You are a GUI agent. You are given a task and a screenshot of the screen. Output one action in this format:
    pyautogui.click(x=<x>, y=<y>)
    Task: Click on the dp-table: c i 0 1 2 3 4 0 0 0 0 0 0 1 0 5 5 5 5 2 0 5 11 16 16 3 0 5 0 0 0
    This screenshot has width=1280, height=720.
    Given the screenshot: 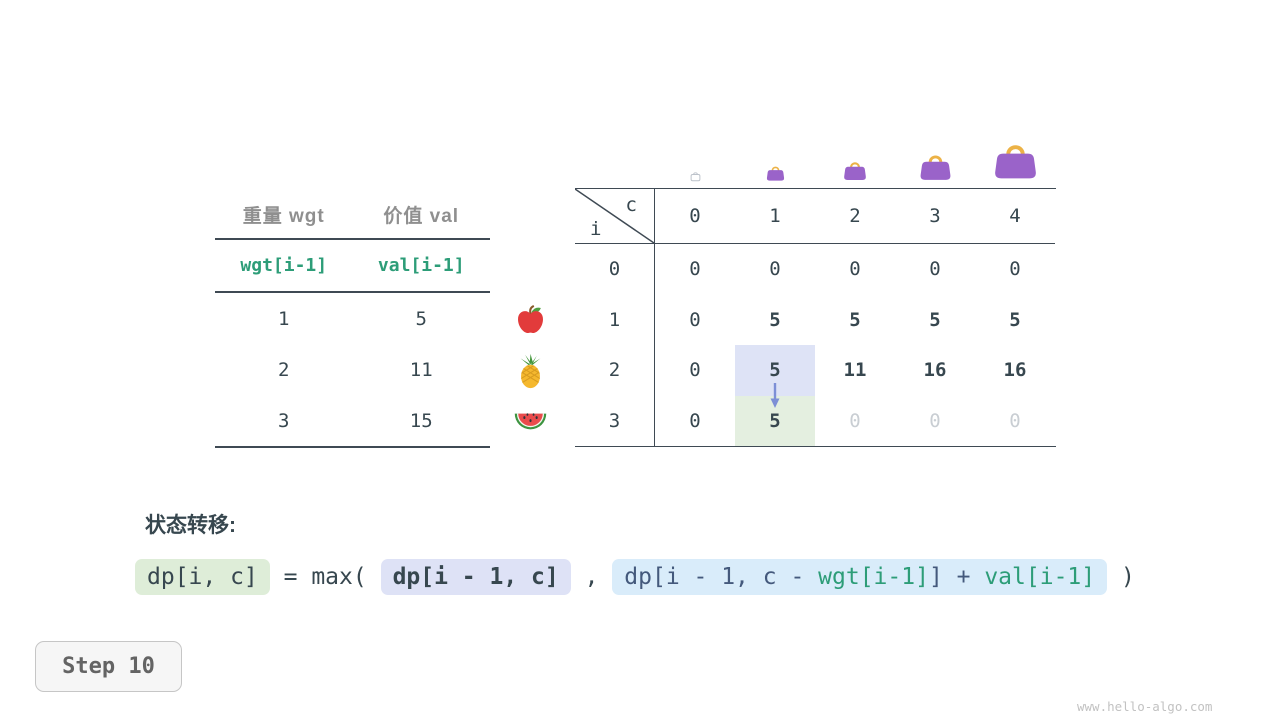 What is the action you would take?
    pyautogui.click(x=815, y=317)
    